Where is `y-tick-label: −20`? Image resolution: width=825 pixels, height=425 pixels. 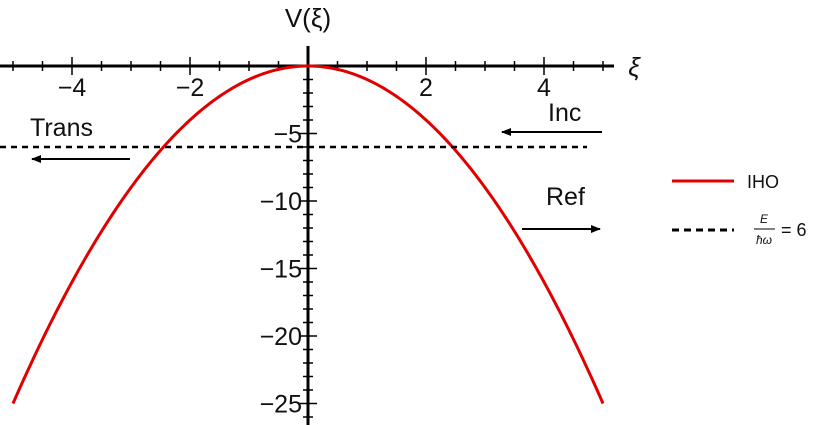
y-tick-label: −20 is located at coordinates (281, 337).